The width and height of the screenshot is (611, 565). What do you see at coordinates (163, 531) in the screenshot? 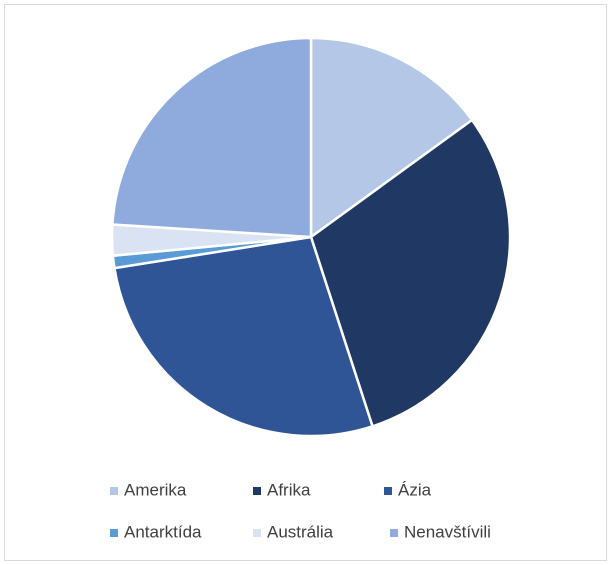
I see `legend-label: Antarktída` at bounding box center [163, 531].